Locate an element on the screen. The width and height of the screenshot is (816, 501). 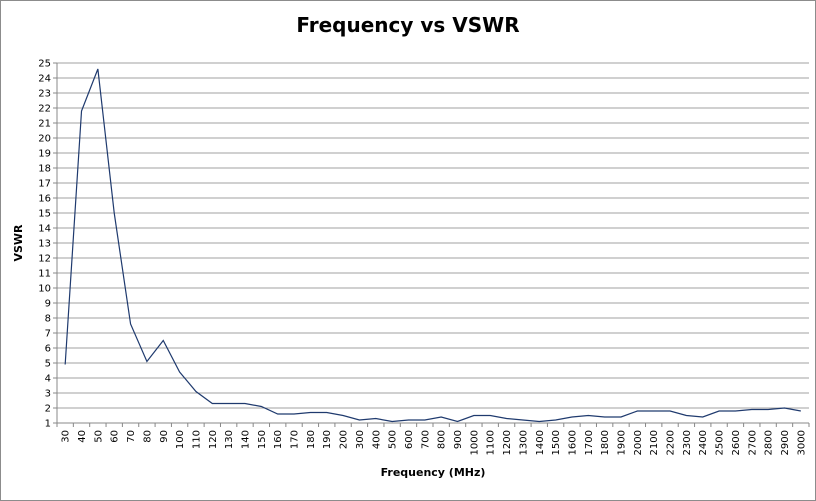
y-tick-label-18: 18 is located at coordinates (44, 169).